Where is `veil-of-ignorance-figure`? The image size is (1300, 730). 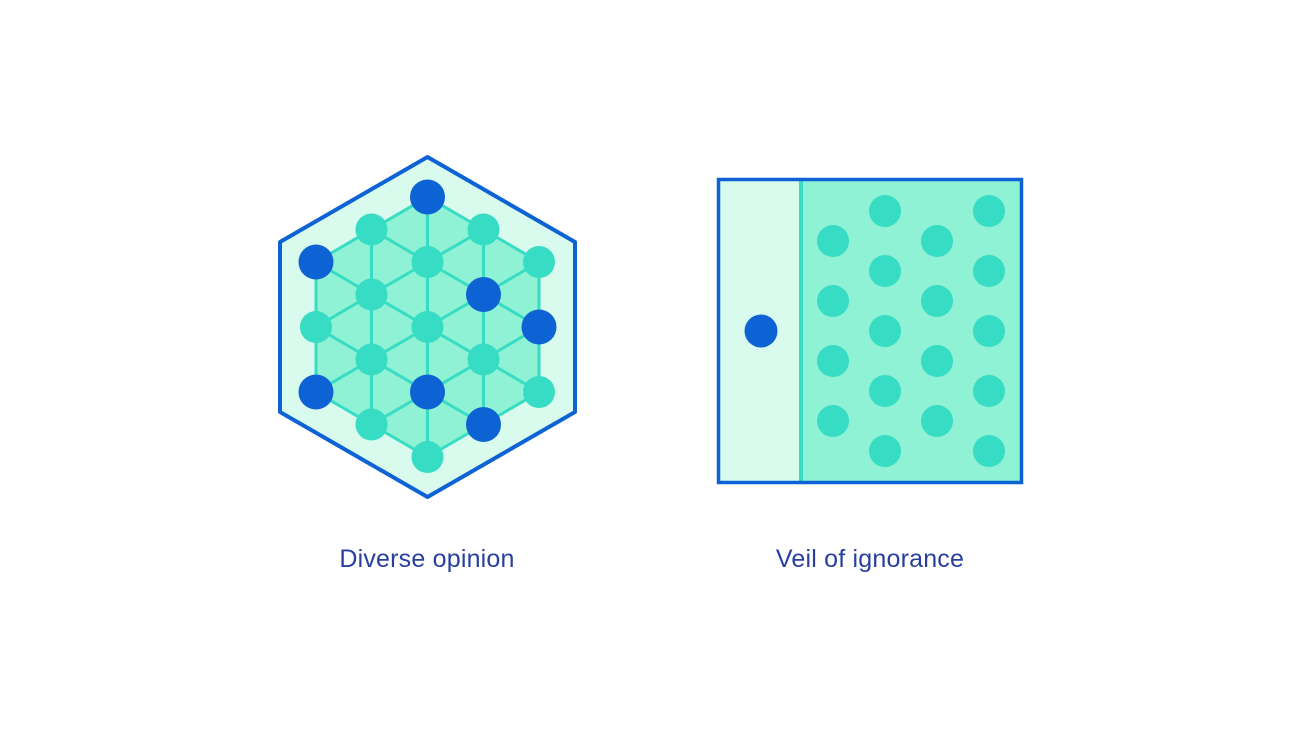
veil-of-ignorance-figure is located at coordinates (870, 331).